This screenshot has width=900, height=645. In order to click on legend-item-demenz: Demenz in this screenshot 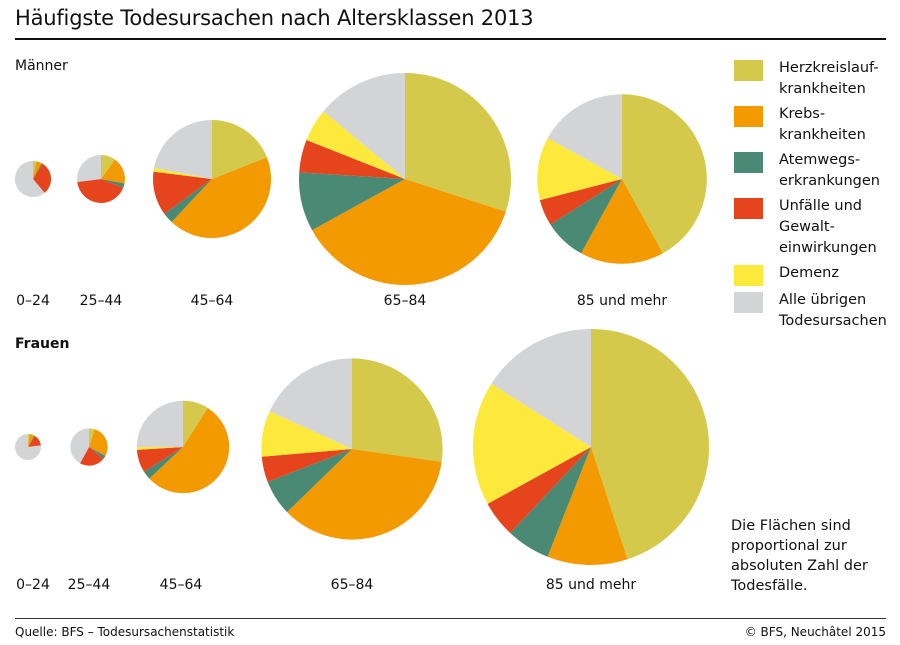, I will do `click(817, 274)`.